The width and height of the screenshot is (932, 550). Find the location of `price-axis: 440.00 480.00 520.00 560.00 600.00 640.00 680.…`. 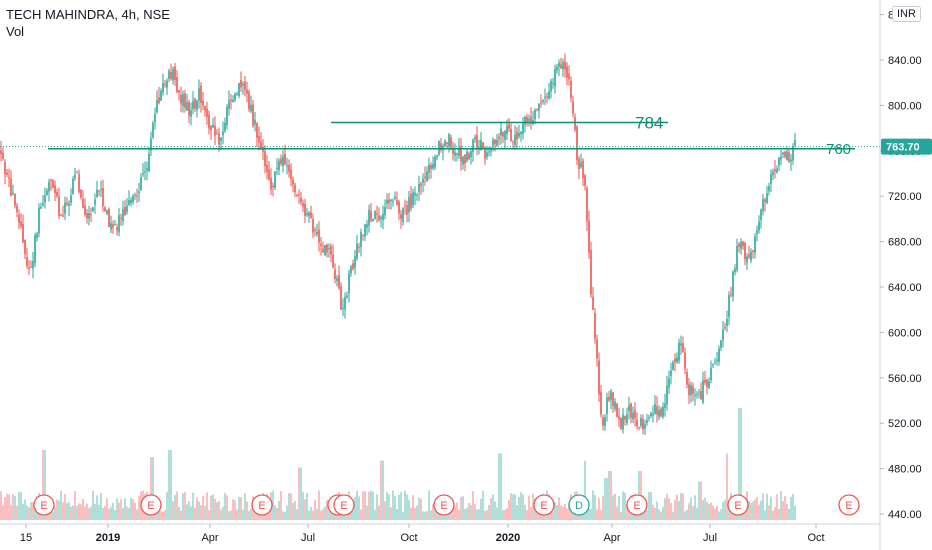

price-axis: 440.00 480.00 520.00 560.00 600.00 640.00 680.… is located at coordinates (905, 275).